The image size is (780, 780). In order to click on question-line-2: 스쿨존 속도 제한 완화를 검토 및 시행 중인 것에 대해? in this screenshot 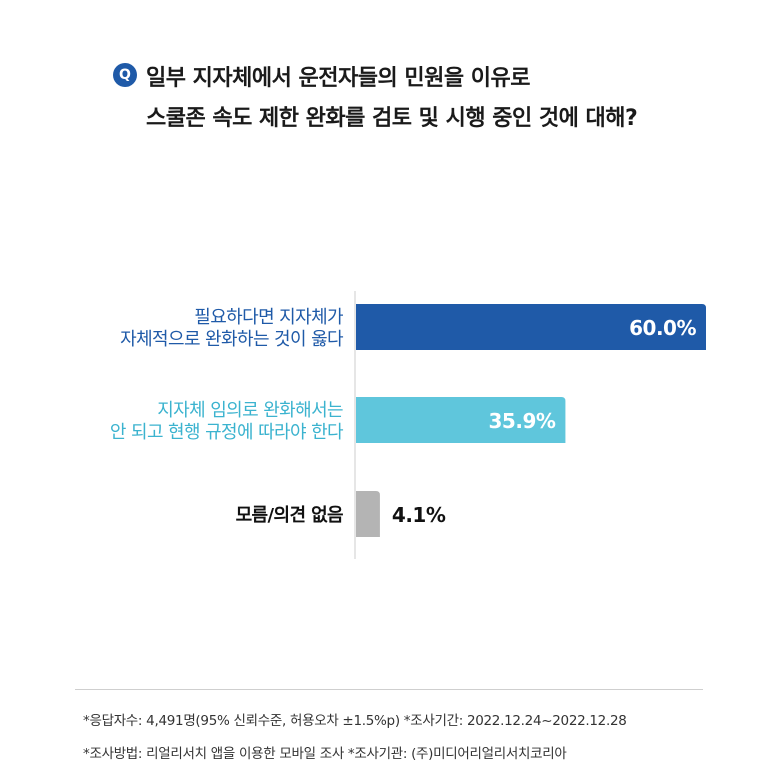, I will do `click(392, 118)`.